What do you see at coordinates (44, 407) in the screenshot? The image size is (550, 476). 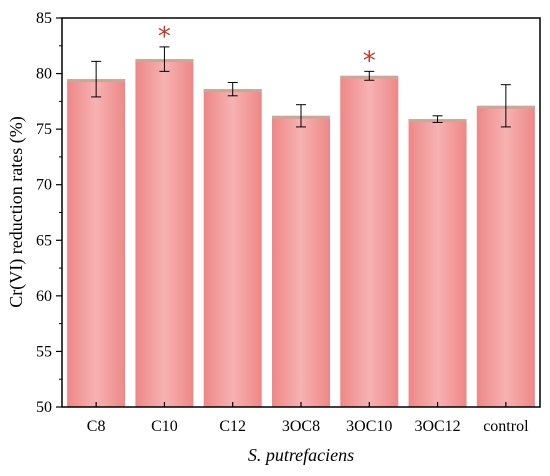 I see `y-tick-label-50: 50` at bounding box center [44, 407].